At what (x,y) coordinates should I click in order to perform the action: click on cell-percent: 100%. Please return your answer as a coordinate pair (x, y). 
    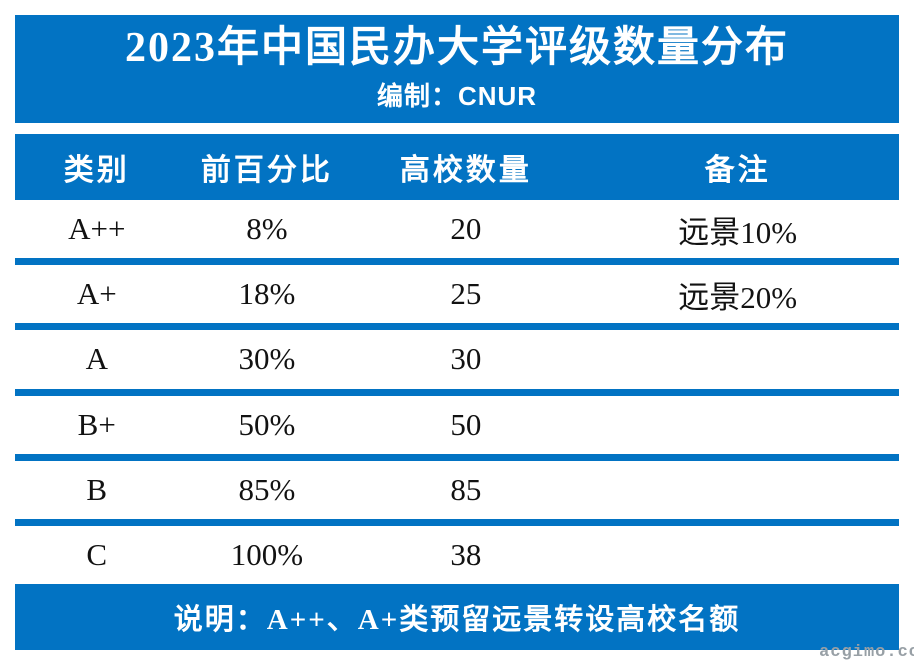
    Looking at the image, I should click on (267, 554).